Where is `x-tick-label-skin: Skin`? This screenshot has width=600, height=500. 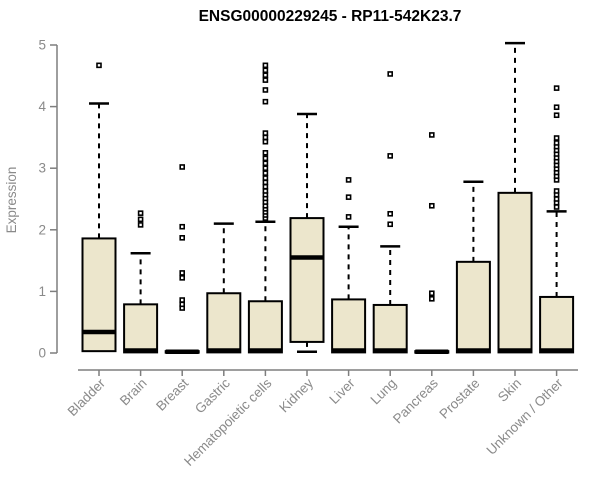
x-tick-label-skin: Skin is located at coordinates (509, 390).